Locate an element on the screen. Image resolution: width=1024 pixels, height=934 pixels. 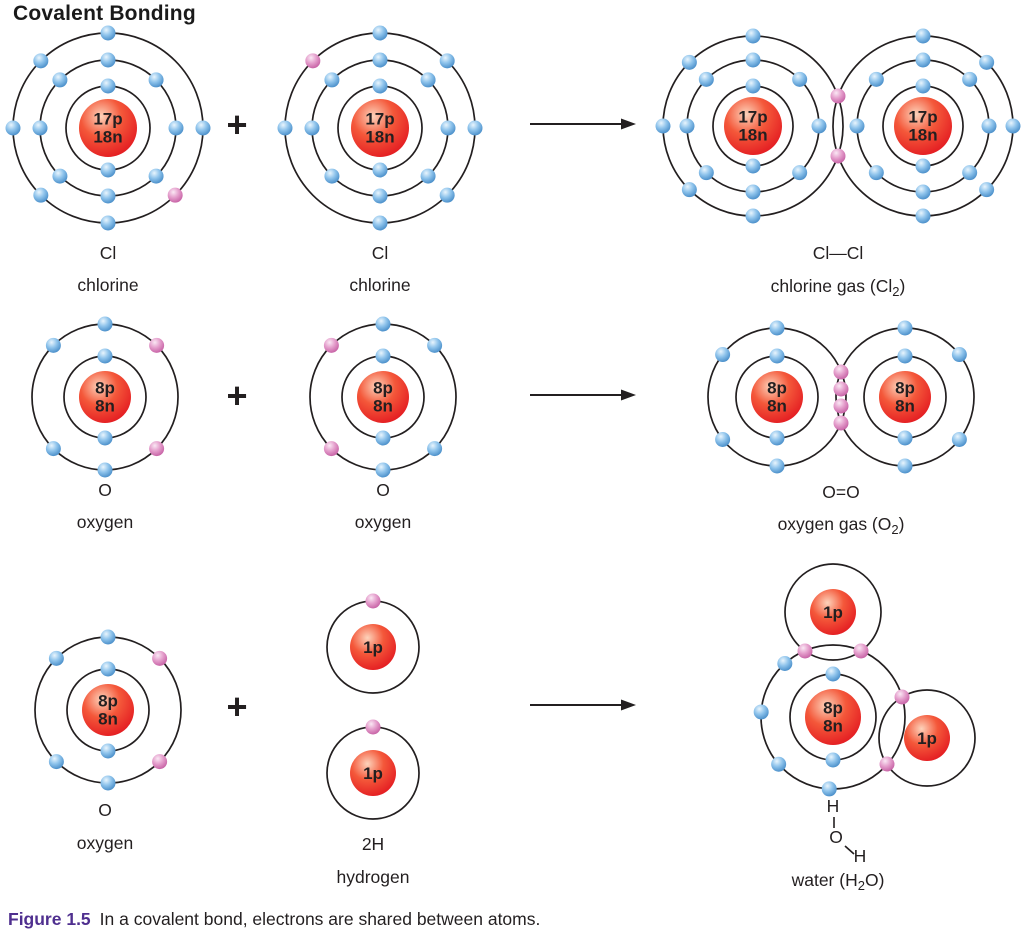
diagram-label: 2H is located at coordinates (373, 844).